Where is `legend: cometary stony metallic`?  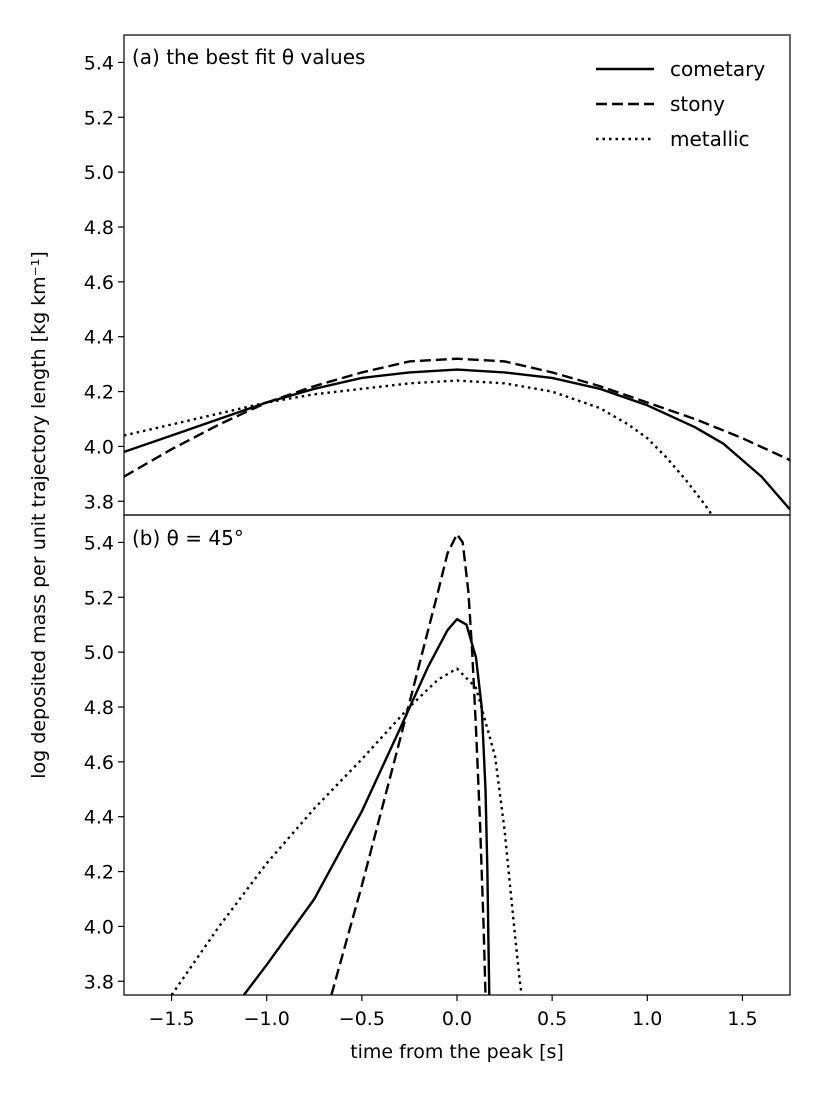
legend: cometary stony metallic is located at coordinates (680, 104).